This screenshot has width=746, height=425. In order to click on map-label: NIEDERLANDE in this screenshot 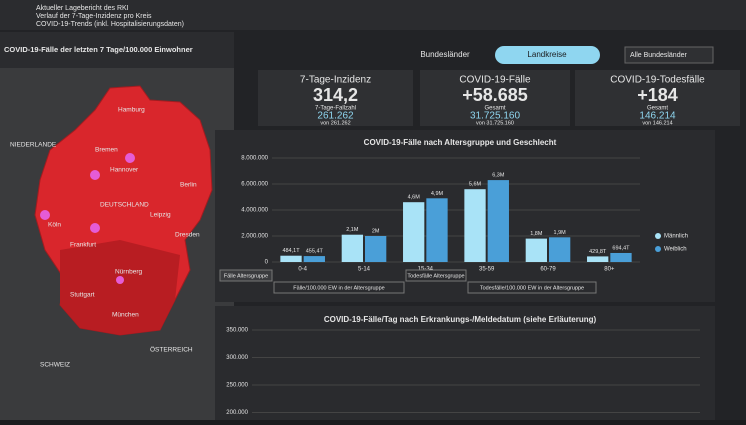, I will do `click(33, 145)`.